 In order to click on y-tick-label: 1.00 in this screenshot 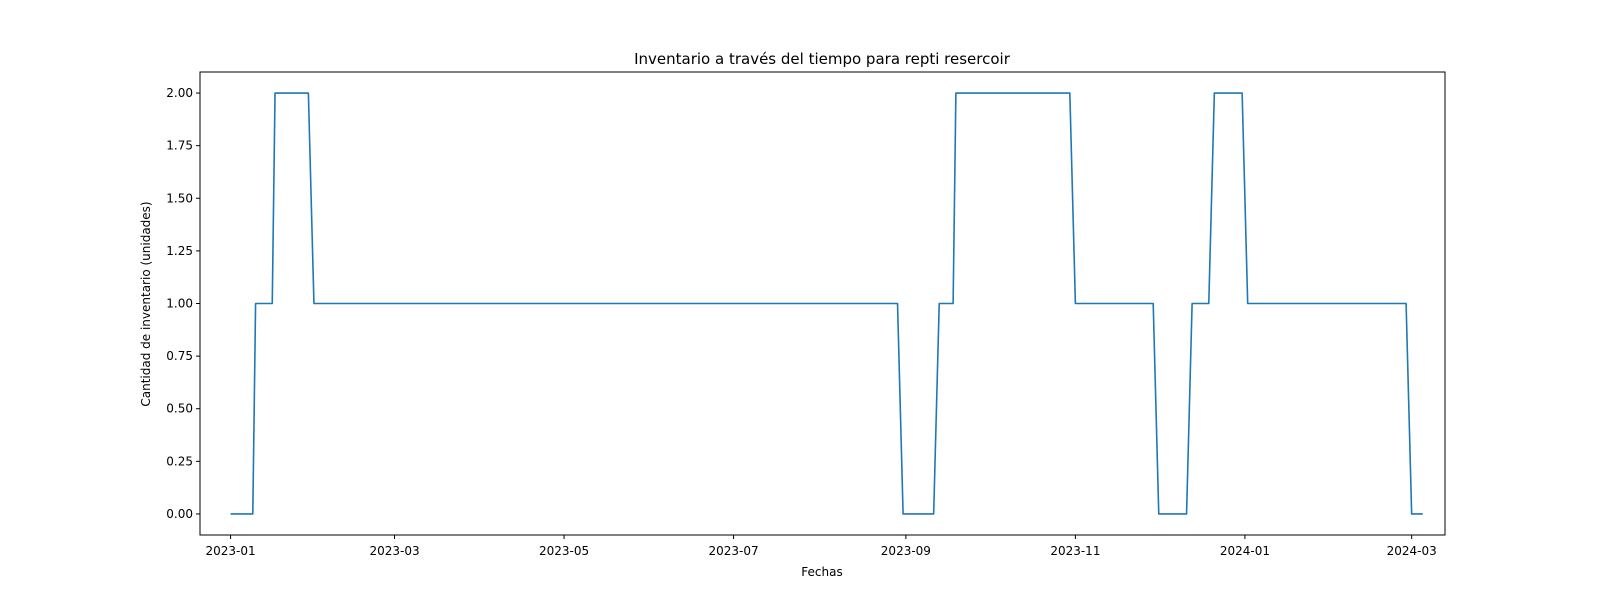, I will do `click(179, 304)`.